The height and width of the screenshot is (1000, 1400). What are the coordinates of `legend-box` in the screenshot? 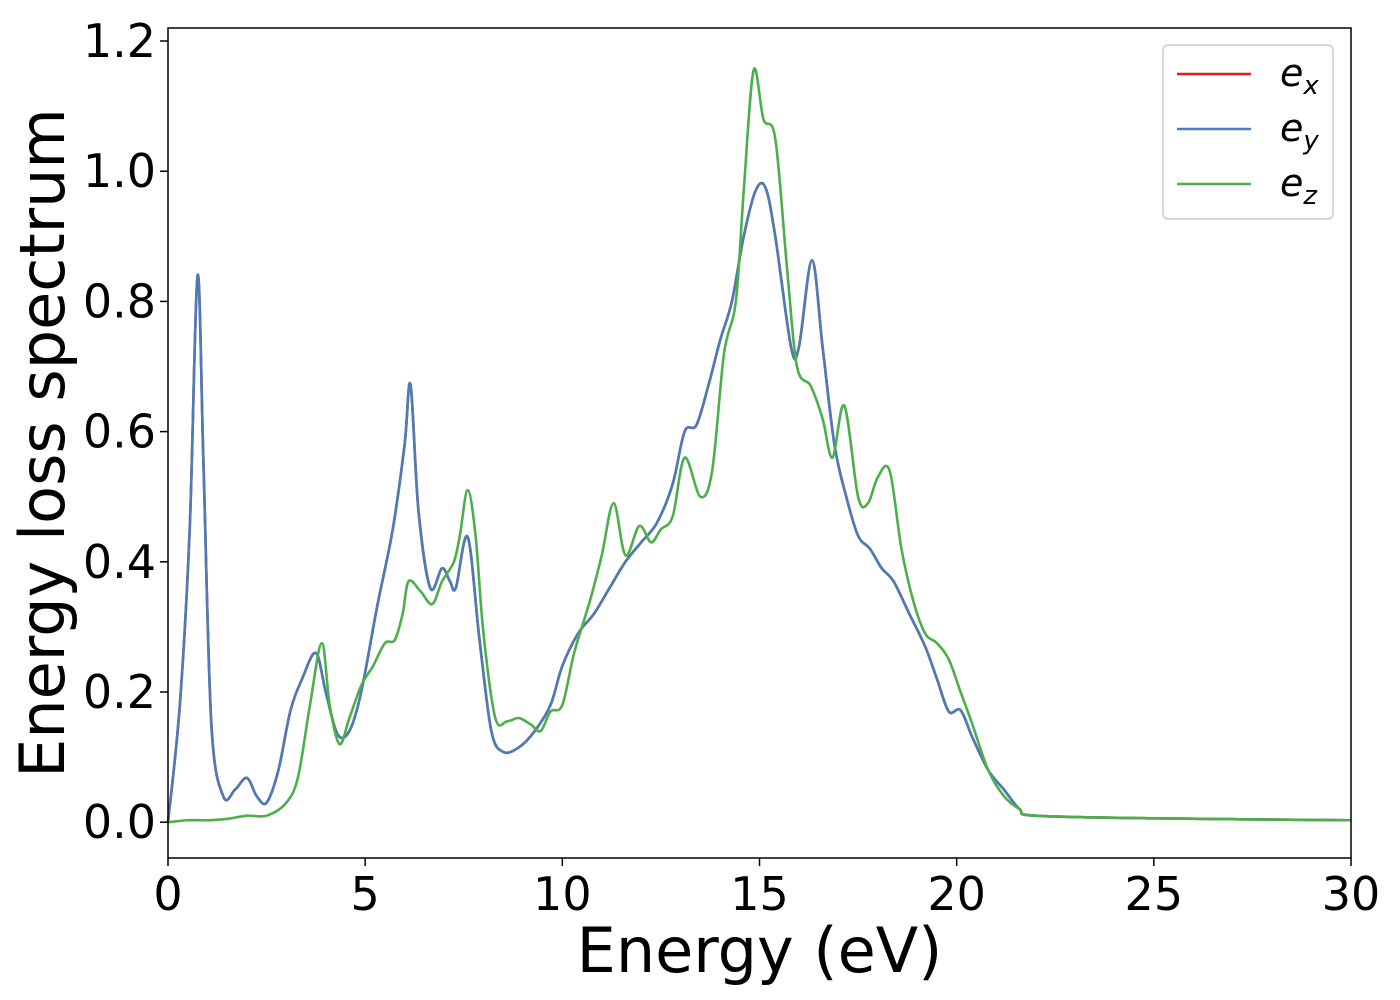 It's located at (1248, 132).